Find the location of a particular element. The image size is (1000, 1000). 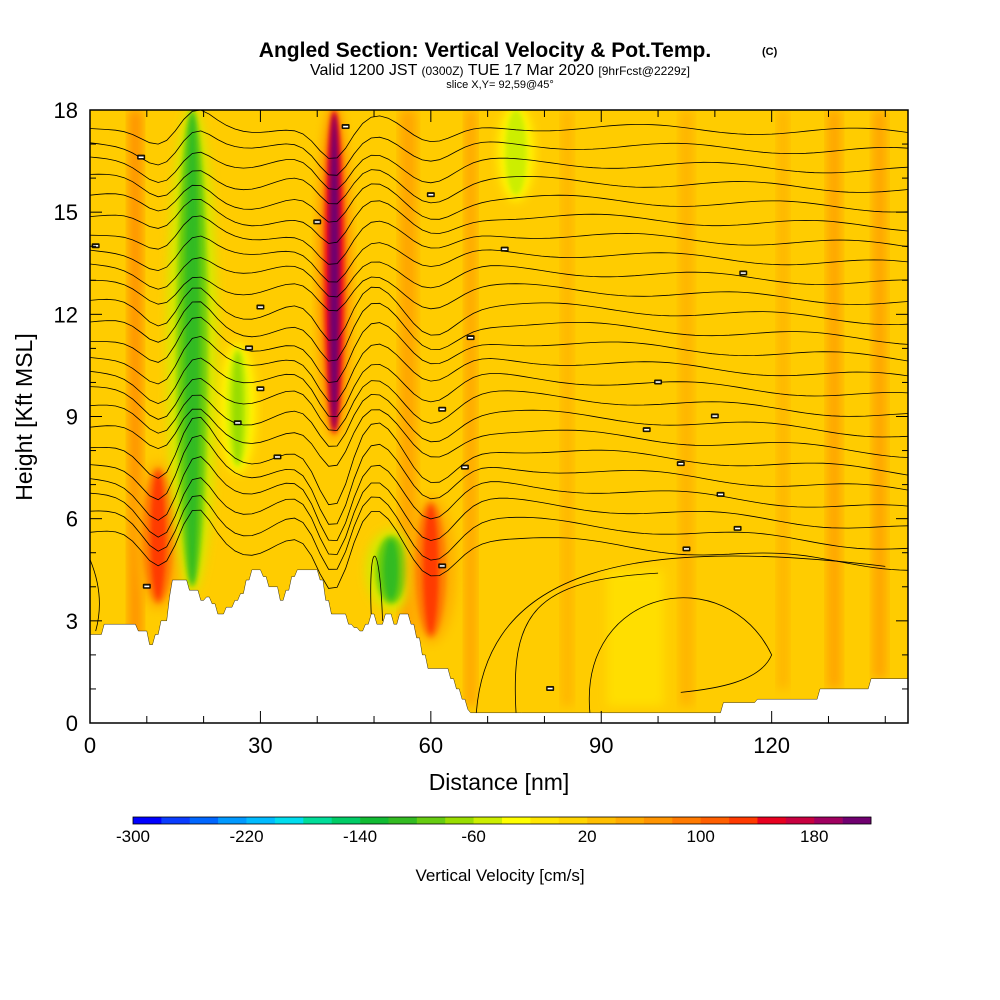

x-tick-label: 0 is located at coordinates (90, 745).